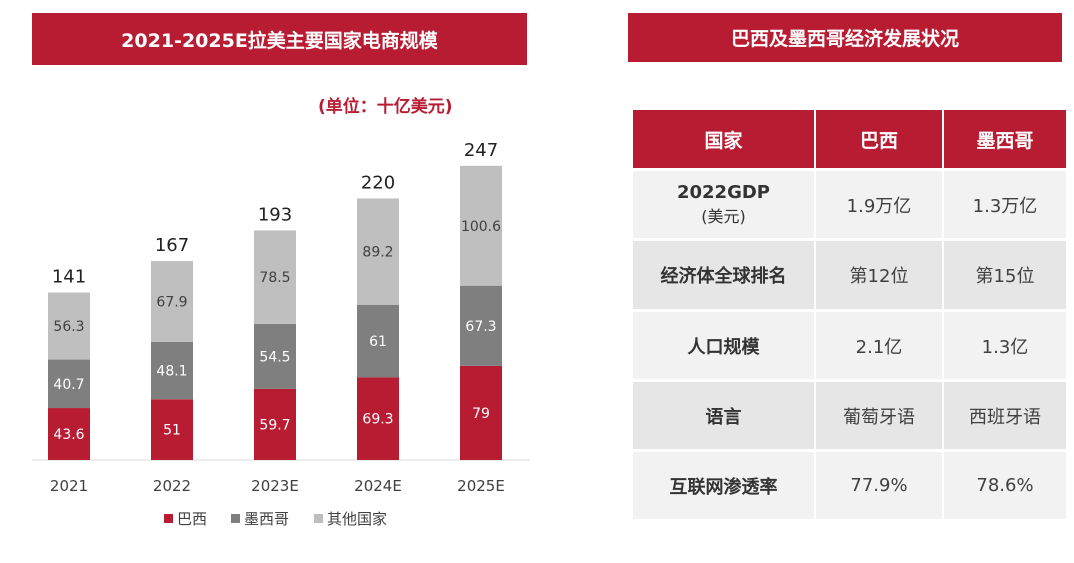  I want to click on total-label: 193, so click(275, 214).